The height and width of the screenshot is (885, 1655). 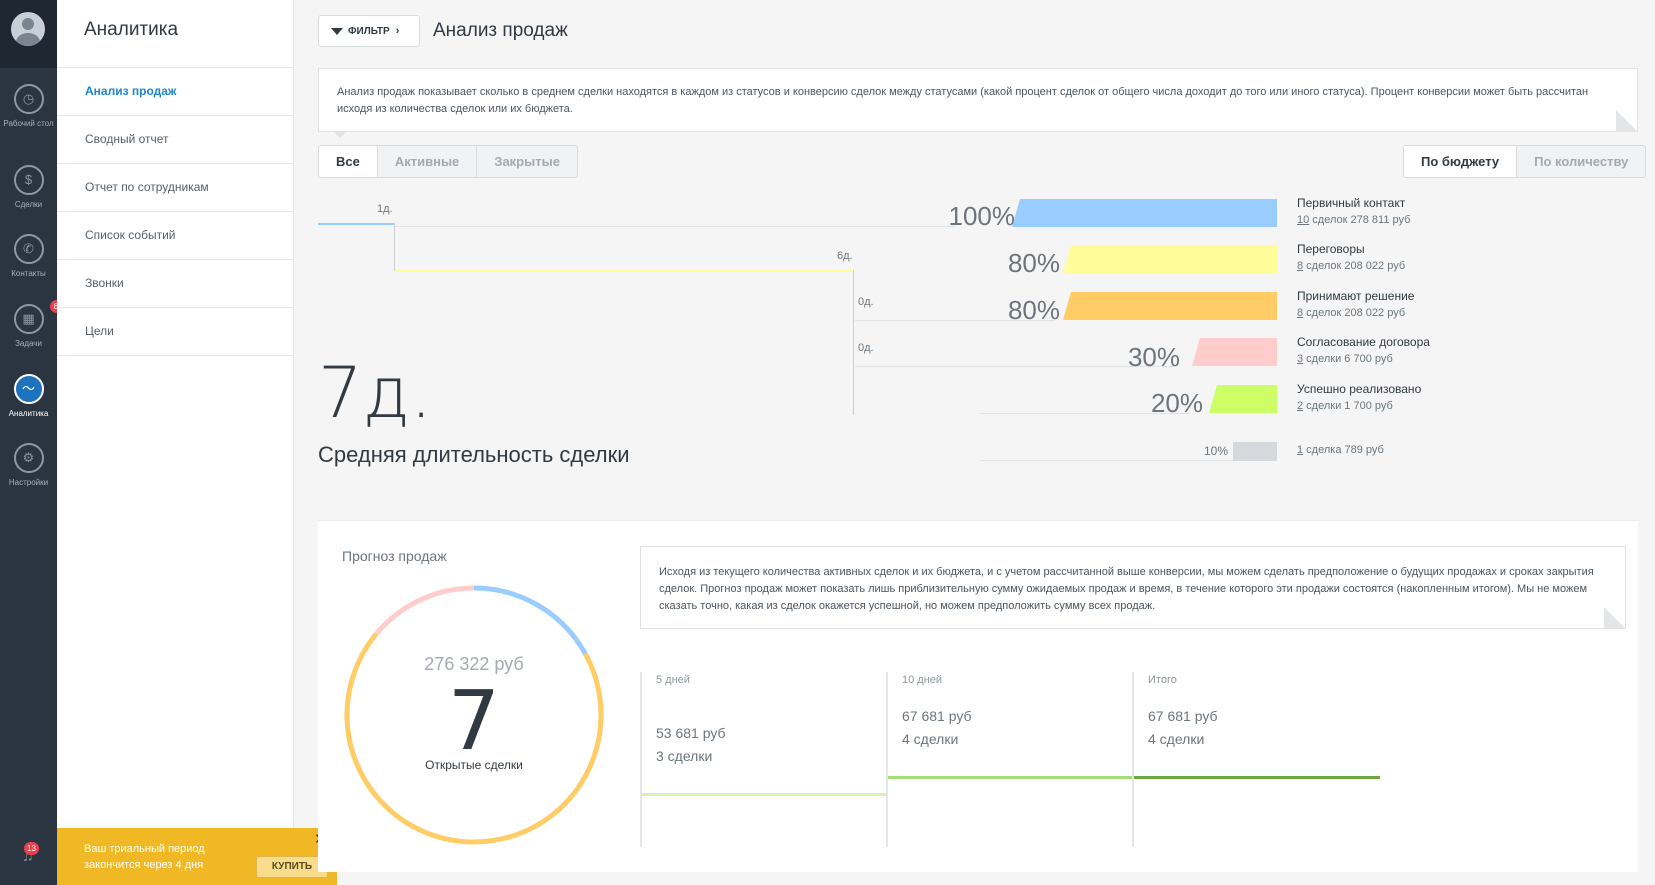 I want to click on forecast-amount: 67 681 руб, so click(x=937, y=716).